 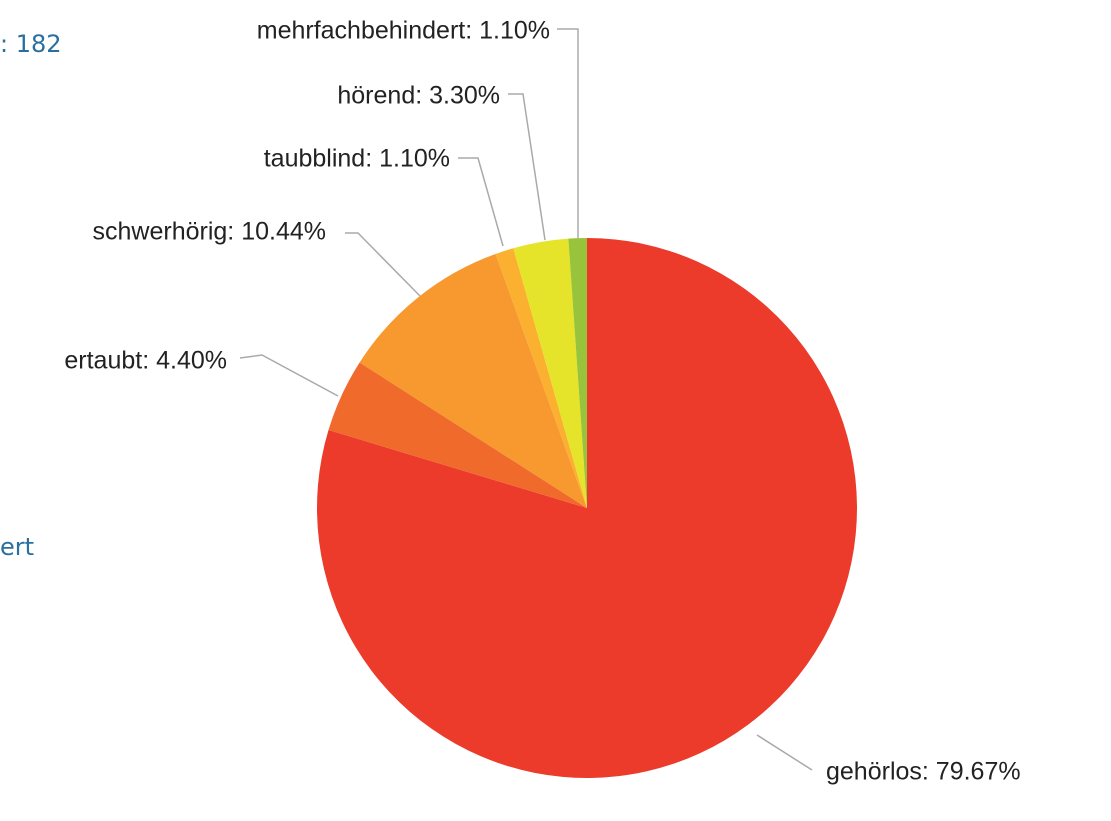 I want to click on slice-label: gehörlos: 79.67%, so click(x=923, y=772).